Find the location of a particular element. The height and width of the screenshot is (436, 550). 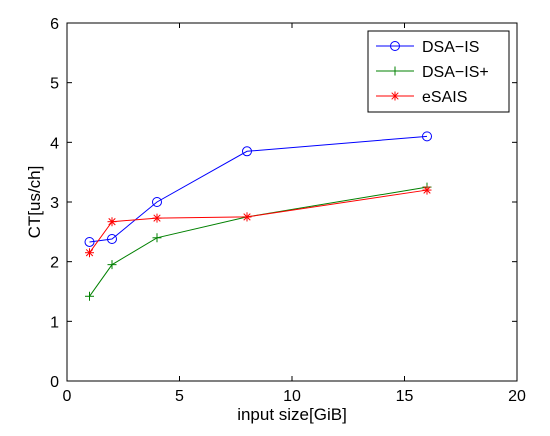

x-tick-label: 10 is located at coordinates (292, 396).